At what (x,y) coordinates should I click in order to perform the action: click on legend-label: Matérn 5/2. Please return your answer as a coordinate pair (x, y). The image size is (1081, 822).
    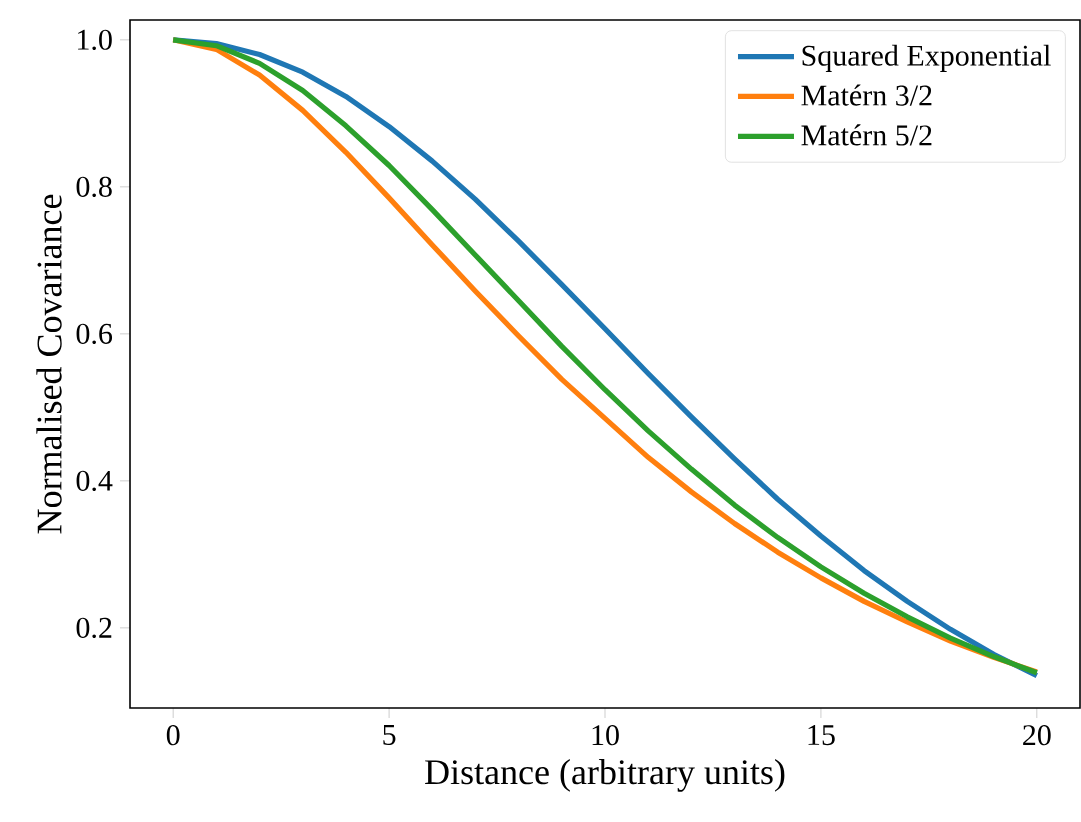
    Looking at the image, I should click on (866, 135).